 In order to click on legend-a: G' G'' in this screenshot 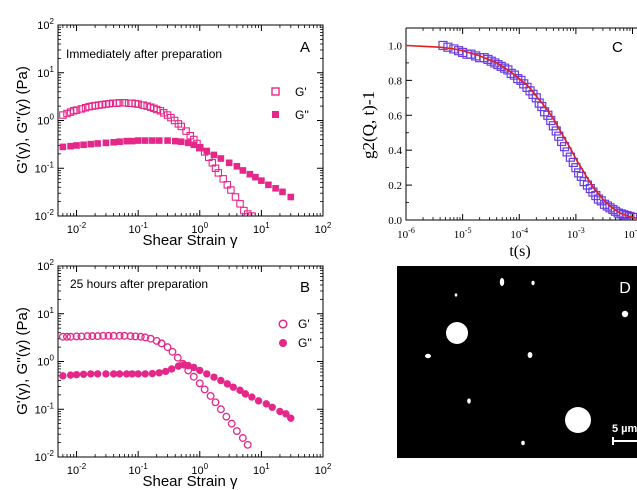, I will do `click(290, 103)`.